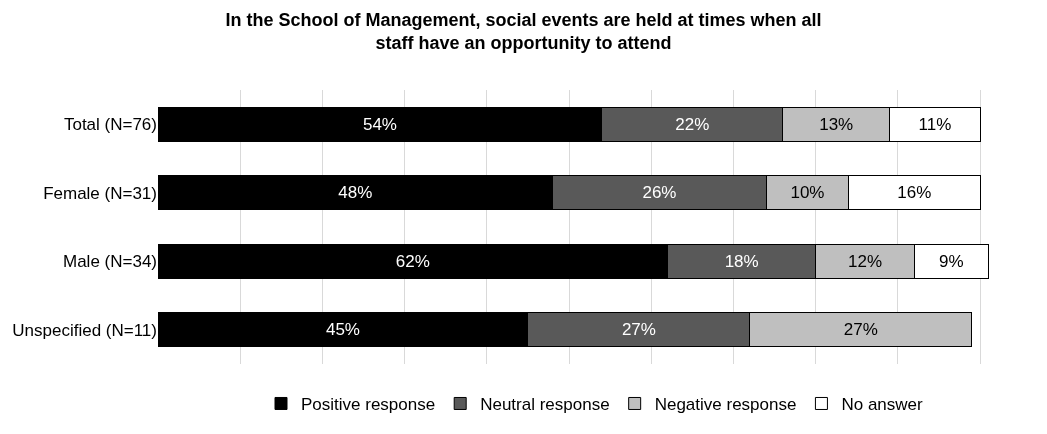  Describe the element at coordinates (692, 124) in the screenshot. I see `data-label: 22%` at that location.